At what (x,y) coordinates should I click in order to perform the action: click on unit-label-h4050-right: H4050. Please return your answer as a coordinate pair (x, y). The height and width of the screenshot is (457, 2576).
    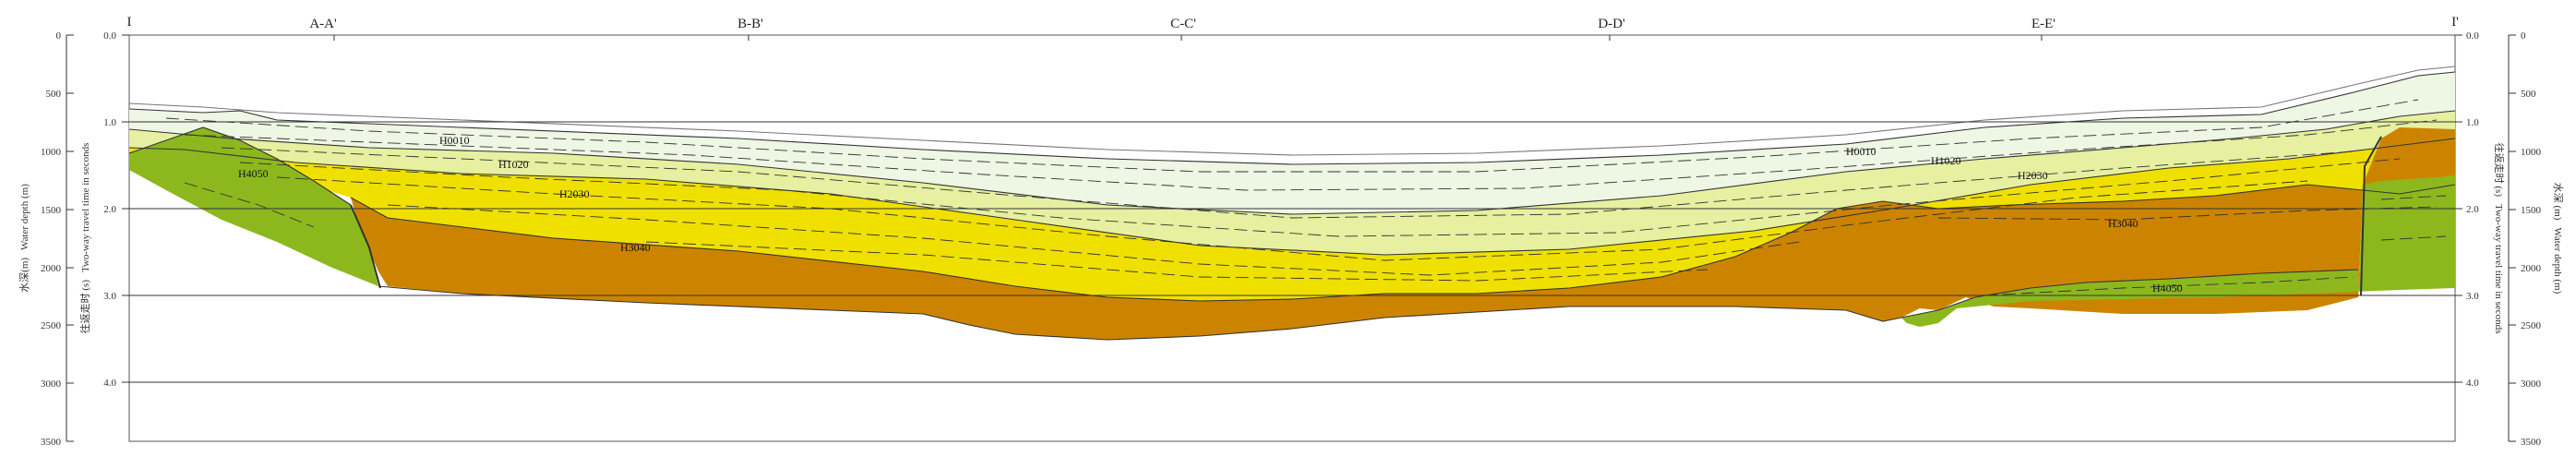
    Looking at the image, I should click on (2167, 288).